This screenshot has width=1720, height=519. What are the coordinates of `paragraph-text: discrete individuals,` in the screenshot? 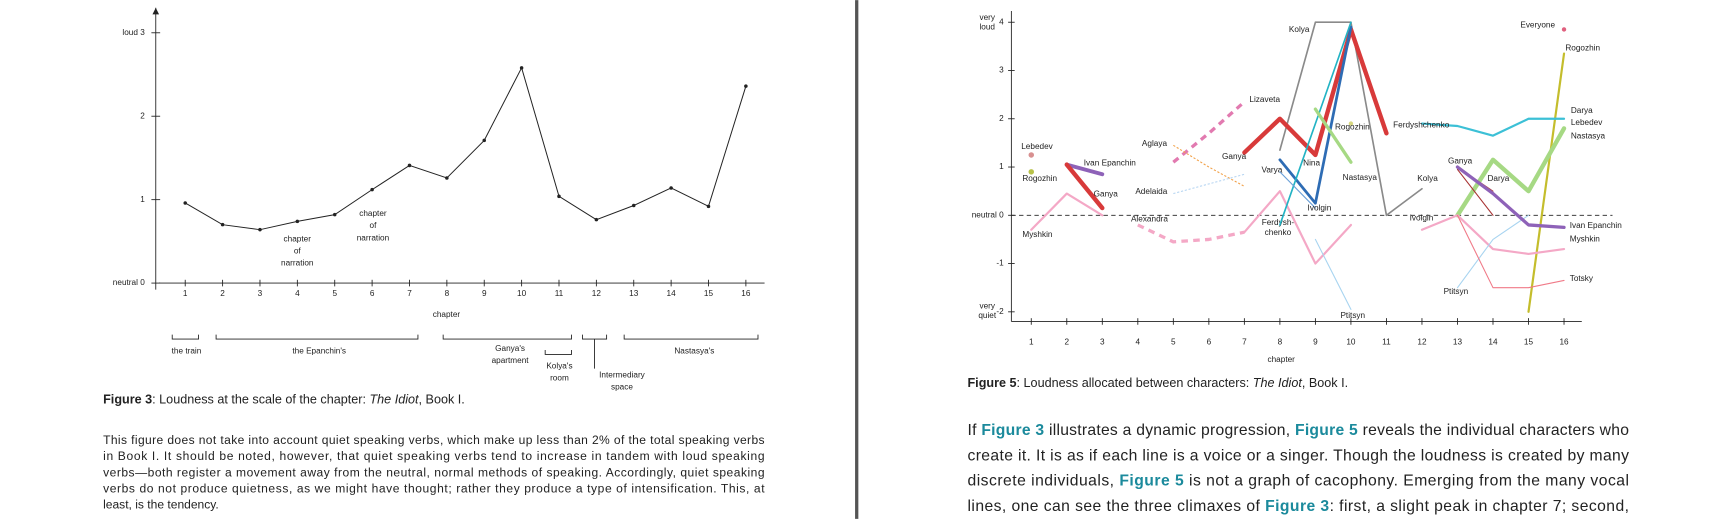 It's located at (1043, 481).